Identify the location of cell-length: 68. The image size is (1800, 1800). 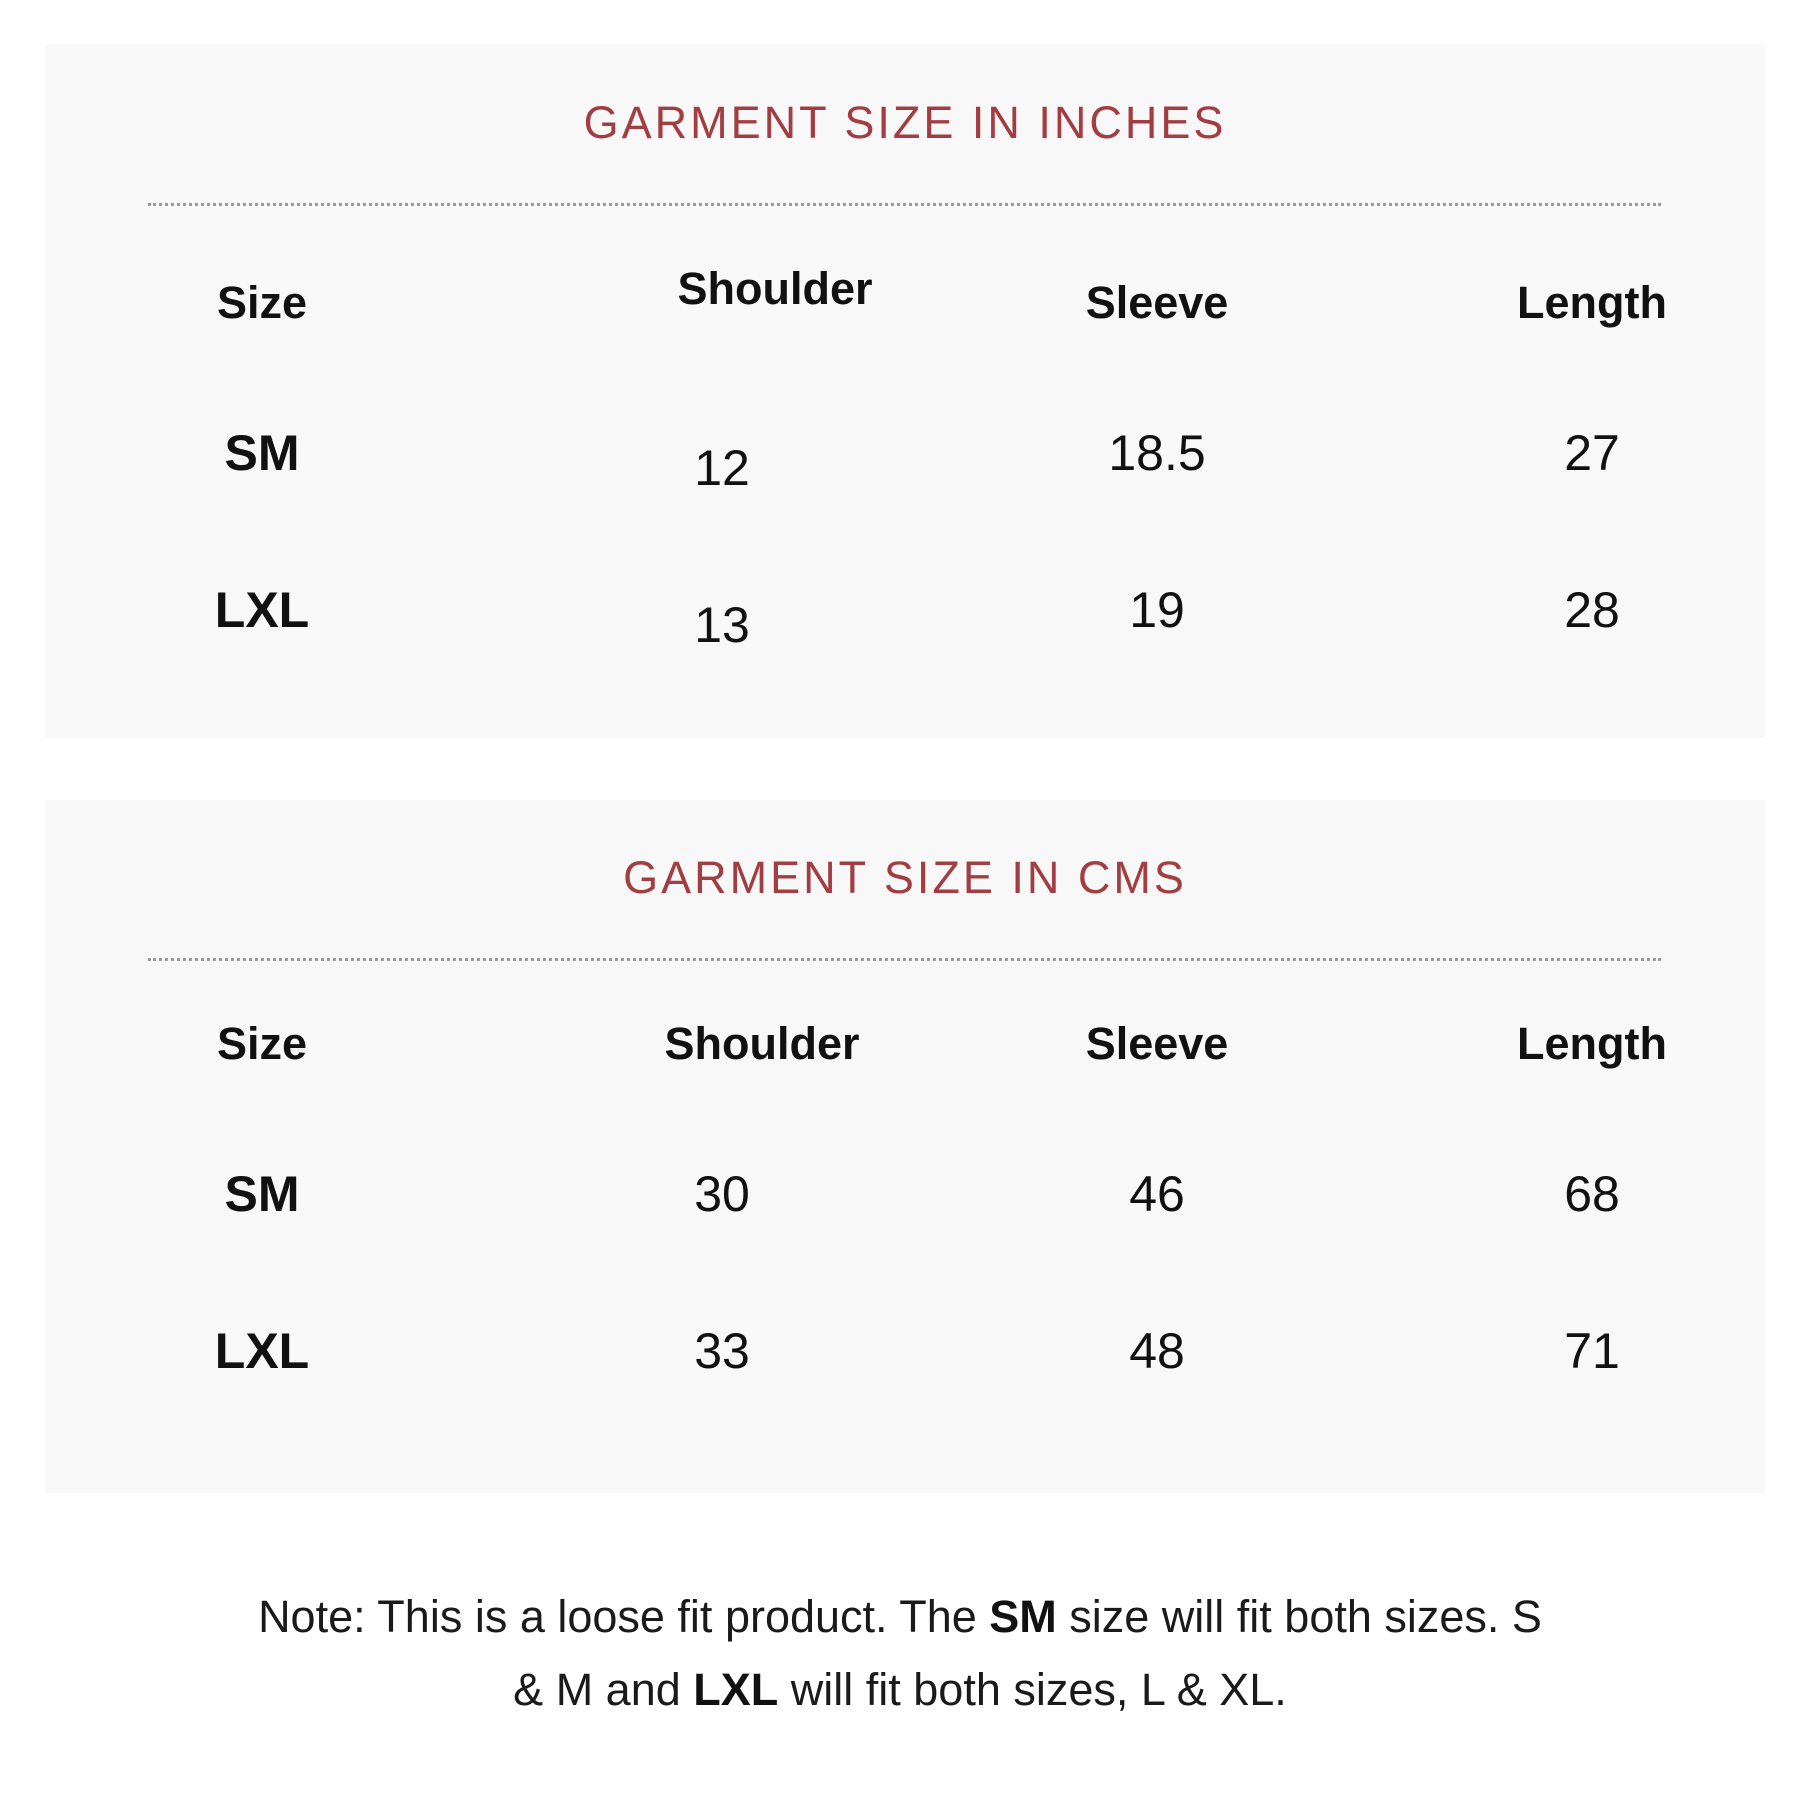
(1592, 1194).